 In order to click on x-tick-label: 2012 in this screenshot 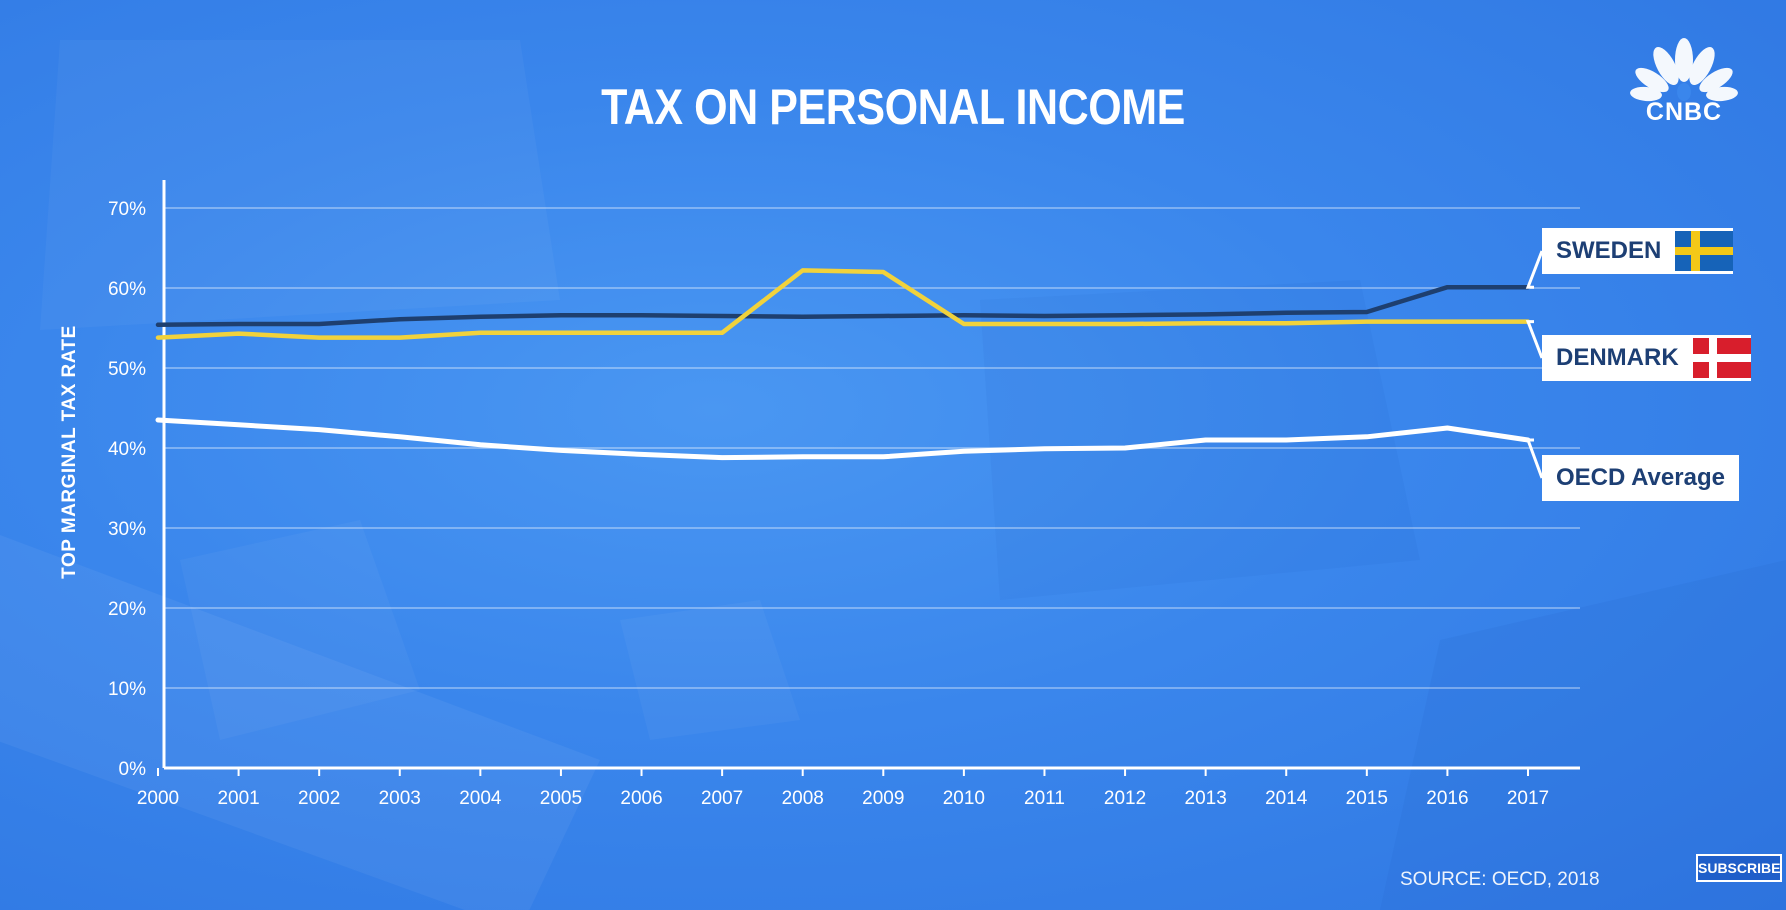, I will do `click(1125, 798)`.